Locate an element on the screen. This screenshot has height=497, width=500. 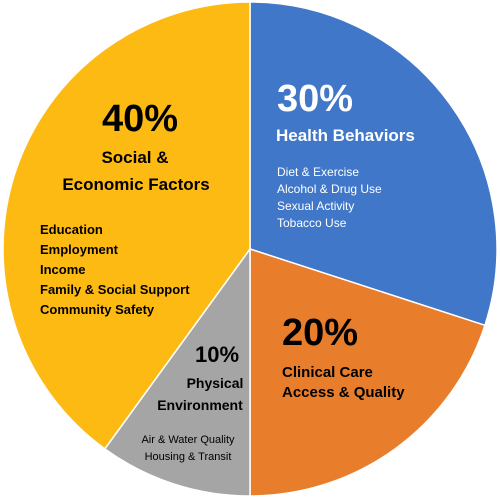
pie-slice-physical-environment is located at coordinates (177, 371).